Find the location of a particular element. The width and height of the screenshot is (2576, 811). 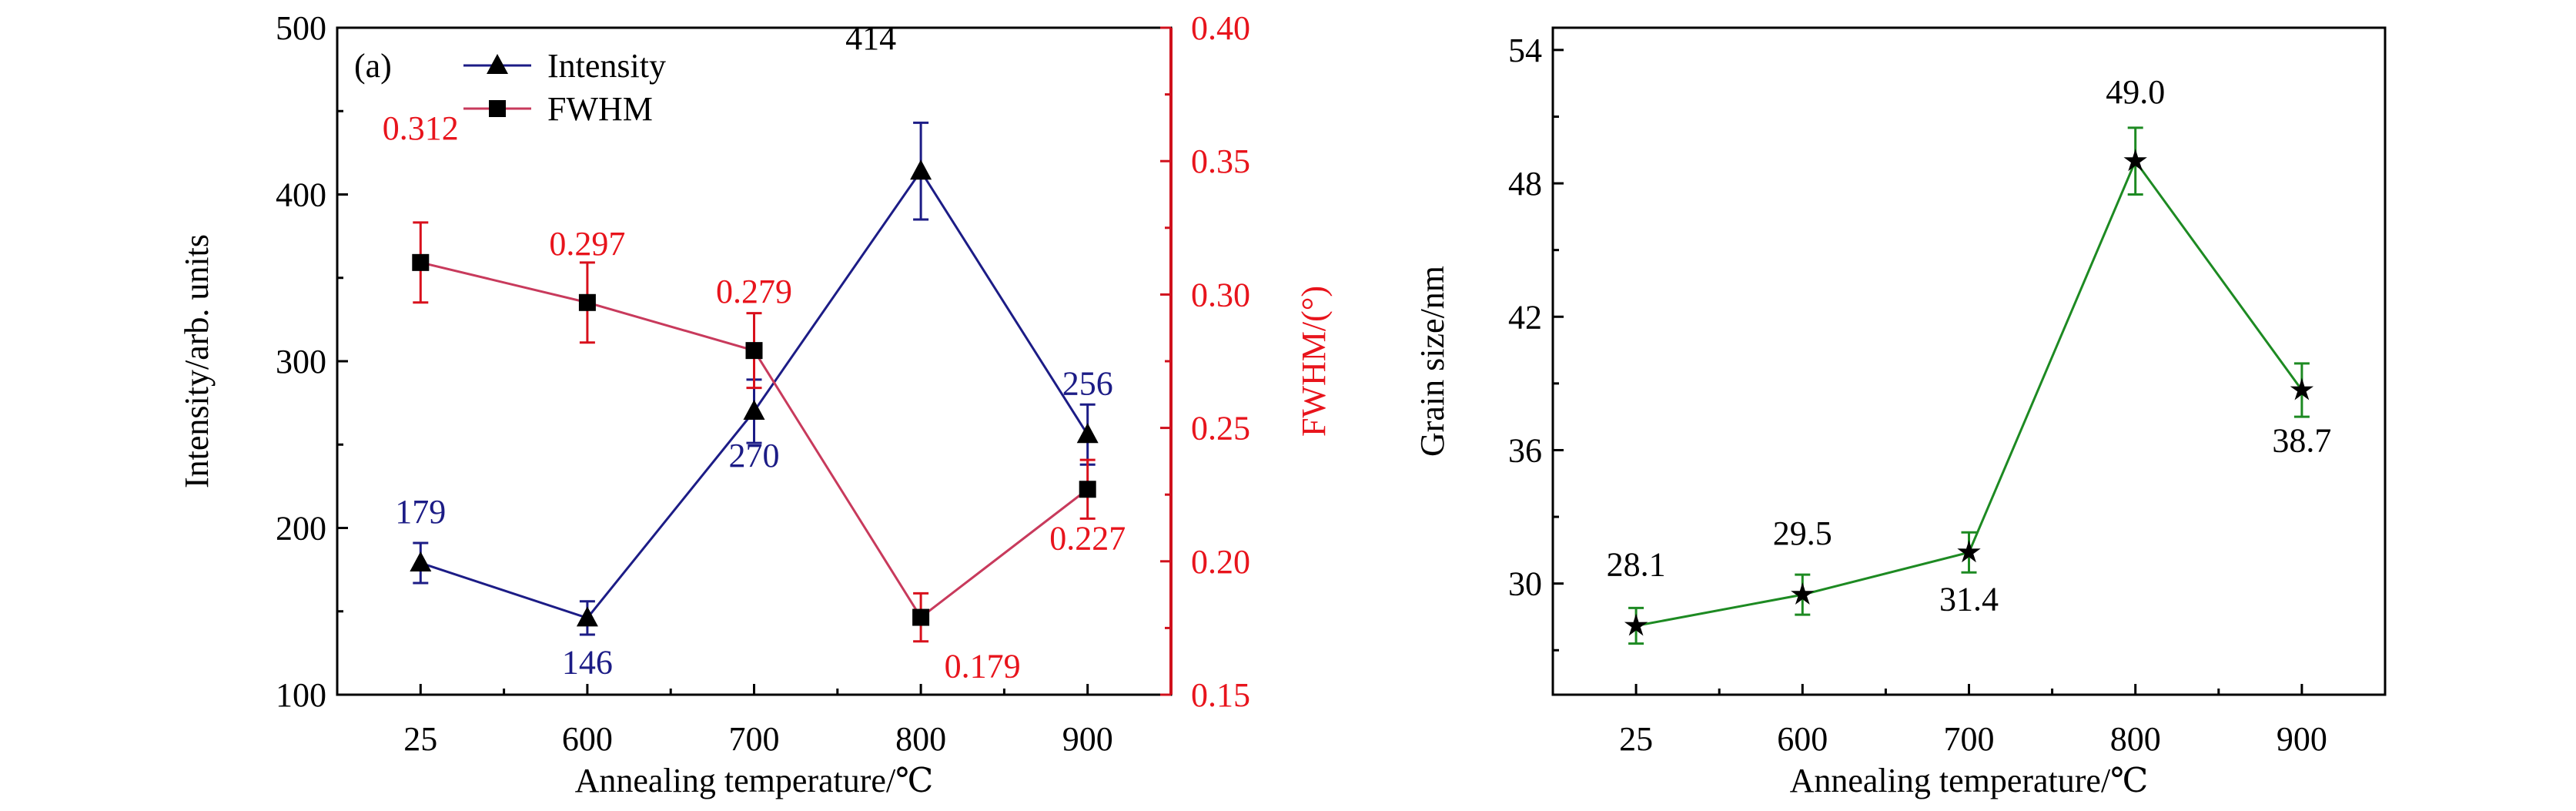

y-axis-label: Intensity/arb. units is located at coordinates (197, 361).